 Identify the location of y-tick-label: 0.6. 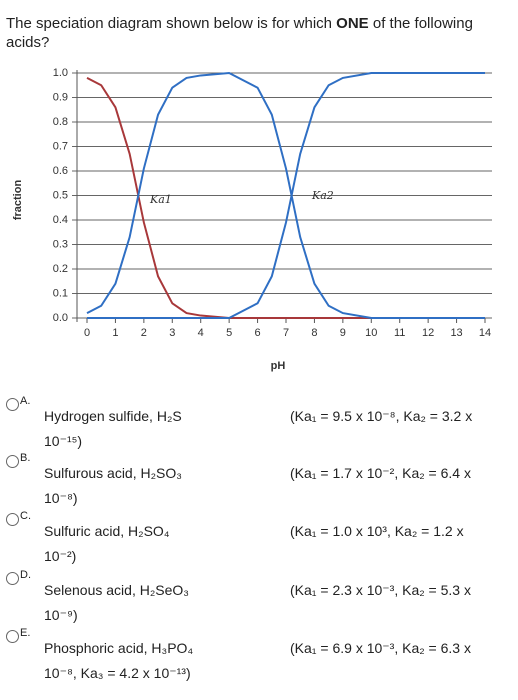
(60, 171).